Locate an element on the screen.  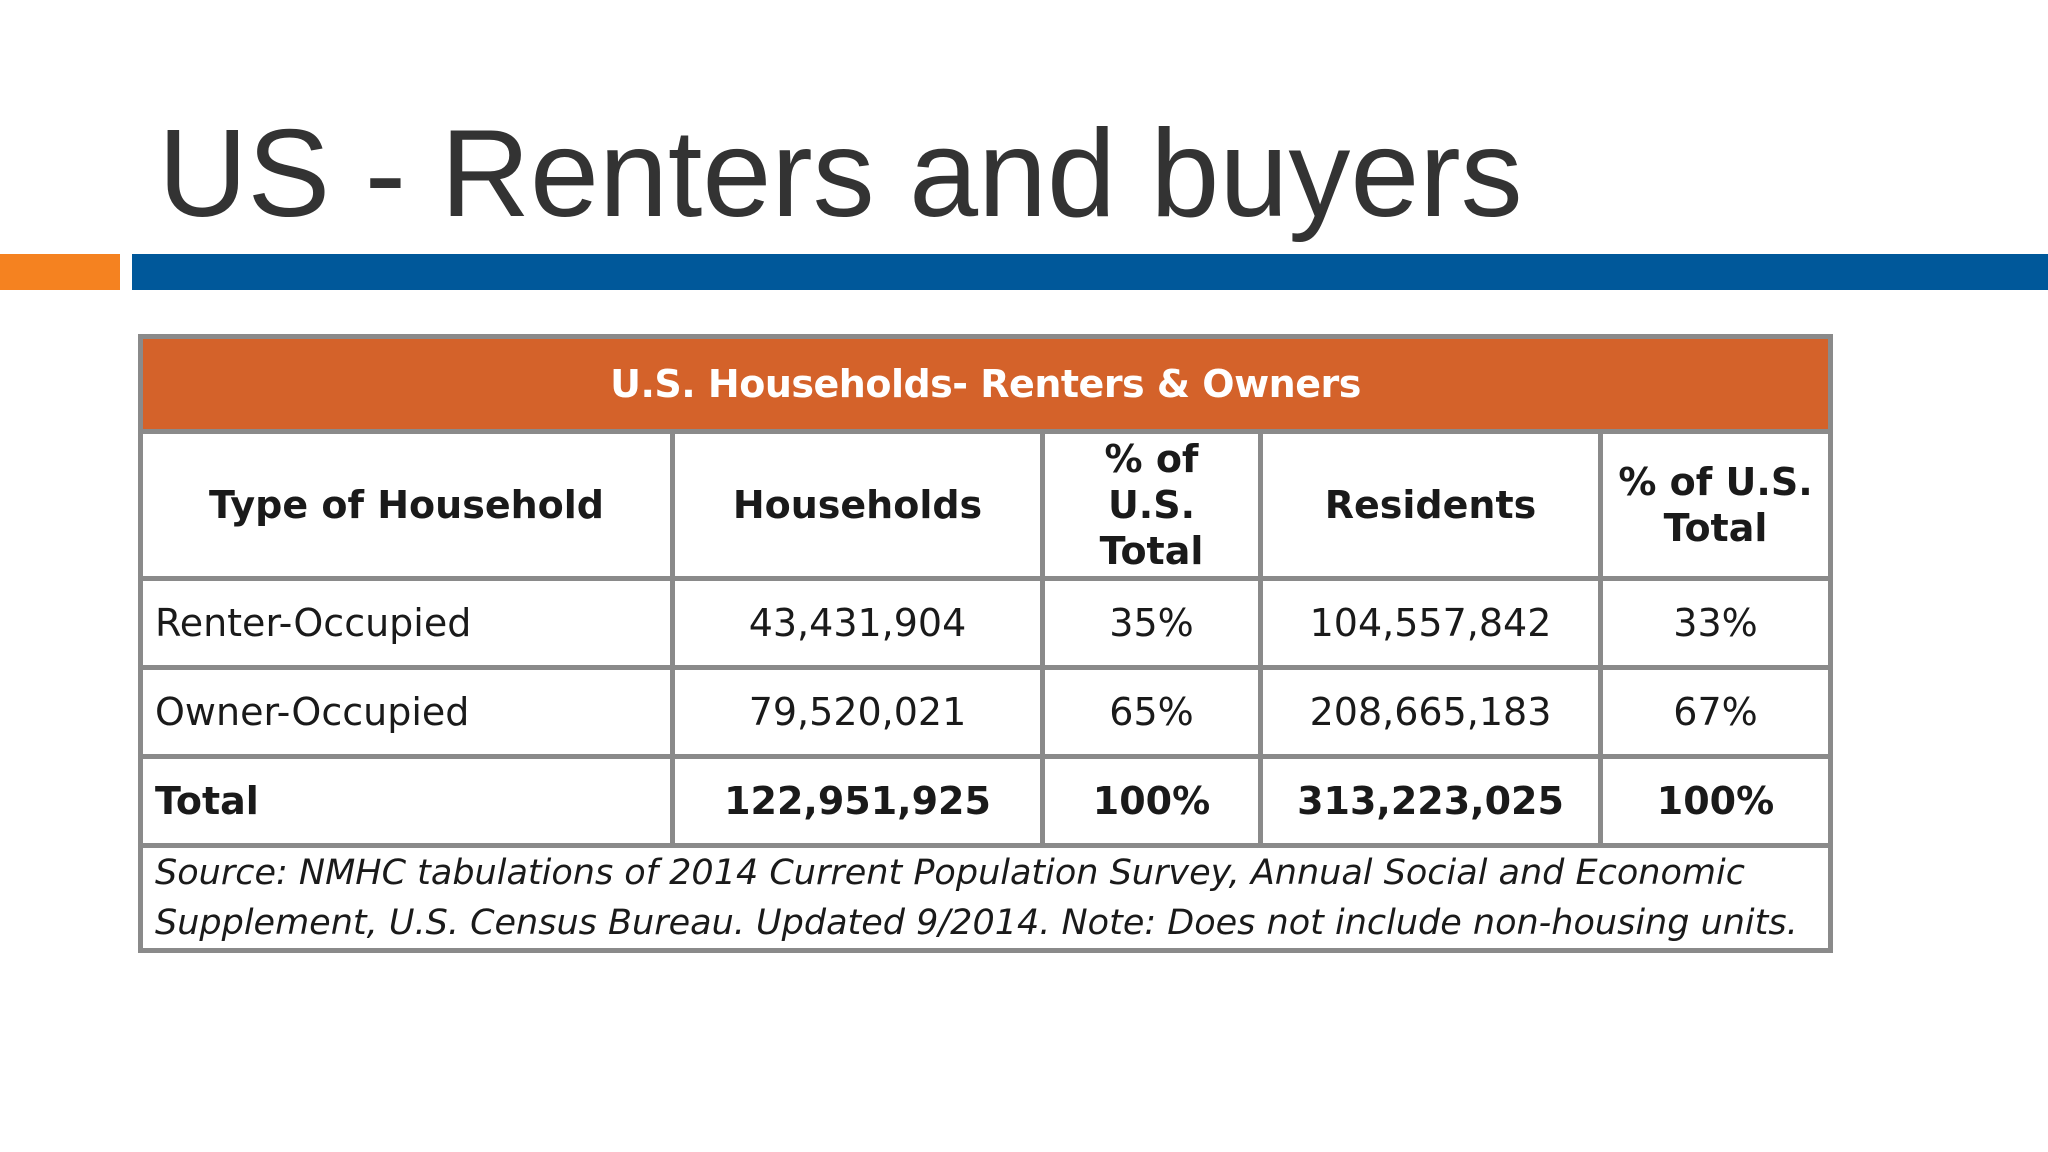
accent-bar-orange is located at coordinates (60, 272).